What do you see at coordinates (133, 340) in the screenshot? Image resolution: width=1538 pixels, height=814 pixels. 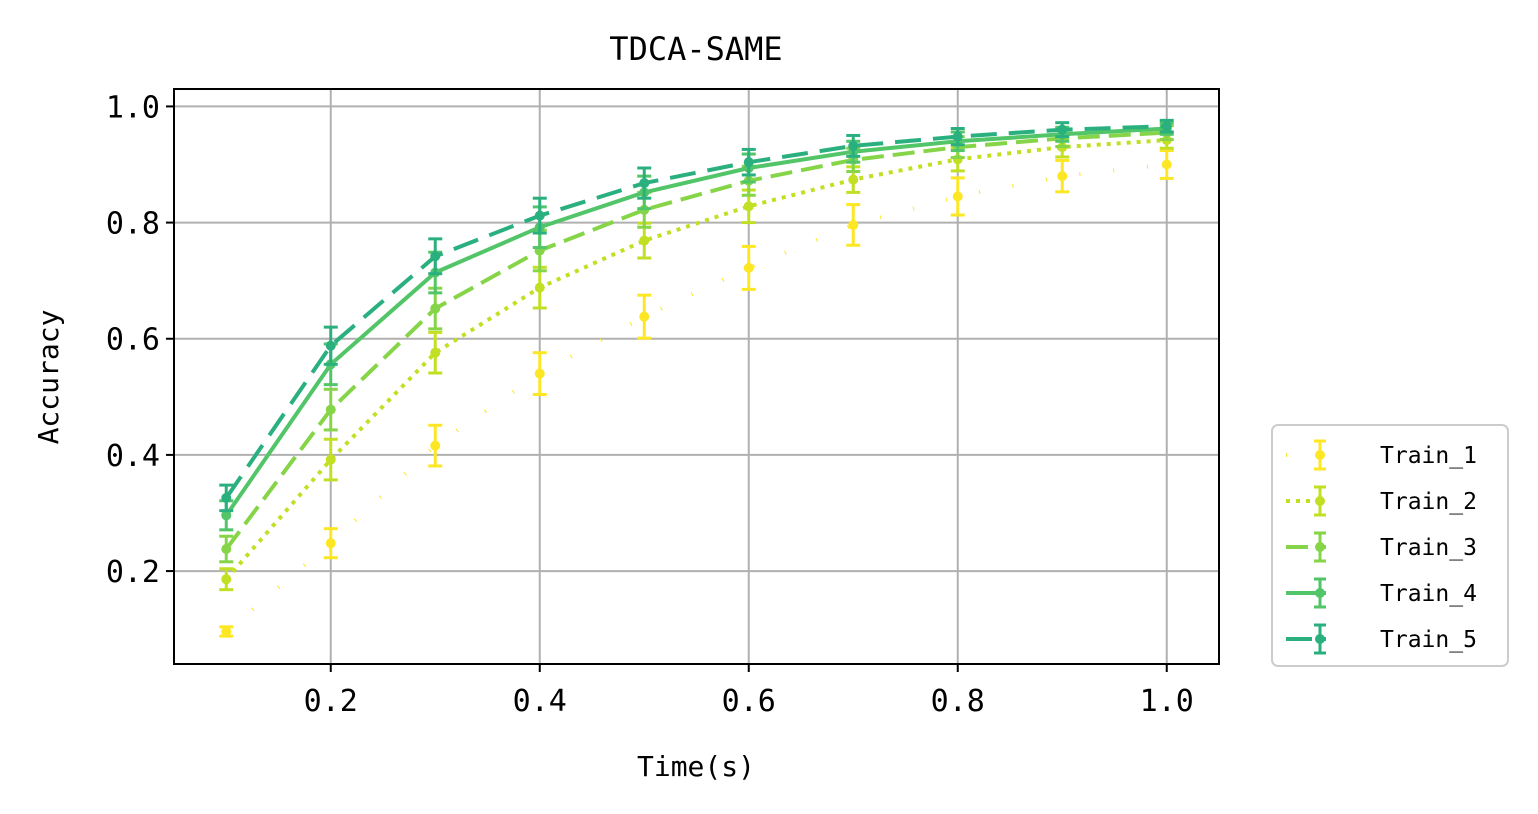 I see `y-tick-label: 0.6` at bounding box center [133, 340].